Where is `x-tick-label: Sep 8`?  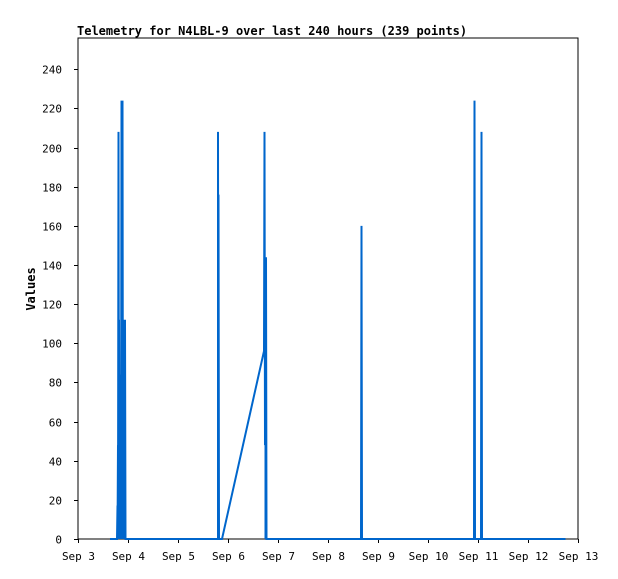
x-tick-label: Sep 8 is located at coordinates (328, 556).